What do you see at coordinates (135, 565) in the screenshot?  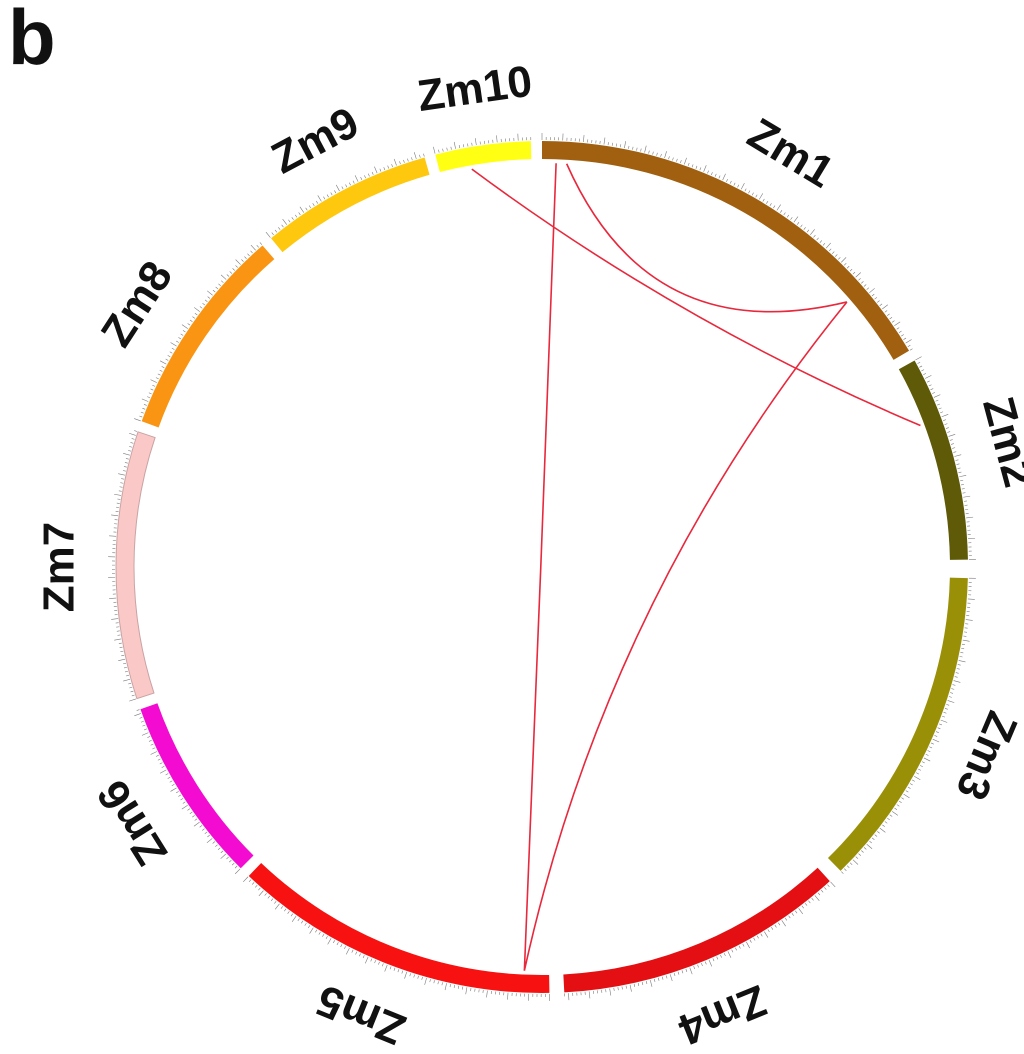 I see `chromosome-arc-zm7` at bounding box center [135, 565].